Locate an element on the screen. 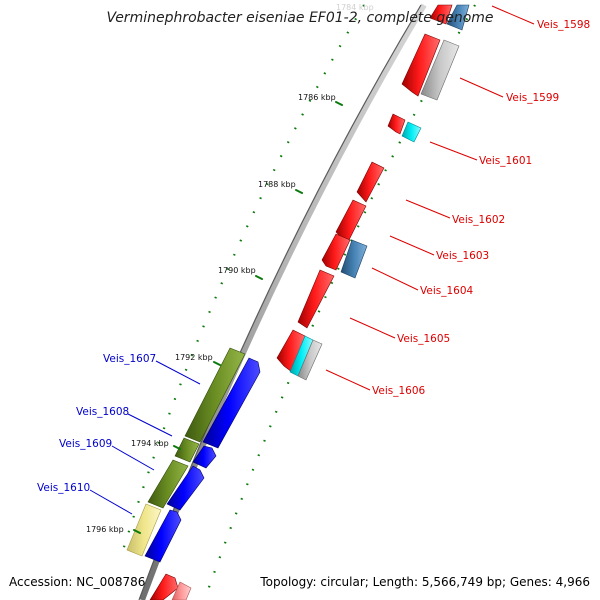 This screenshot has width=600, height=600. tick-label-1792: 1792 kbp is located at coordinates (194, 357).